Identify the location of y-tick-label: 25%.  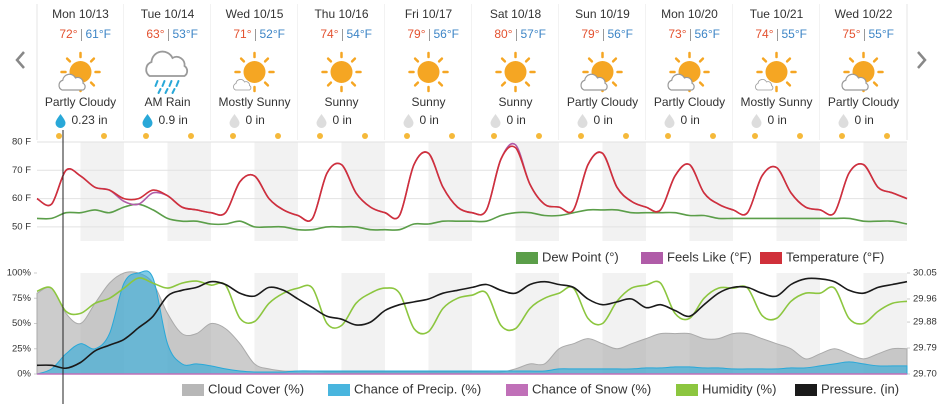
(22, 348).